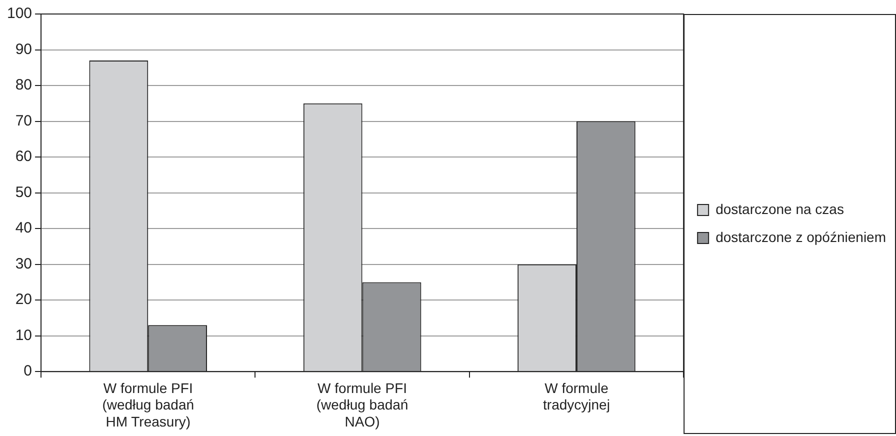 This screenshot has height=436, width=896. I want to click on y-tick-label: 80, so click(23, 85).